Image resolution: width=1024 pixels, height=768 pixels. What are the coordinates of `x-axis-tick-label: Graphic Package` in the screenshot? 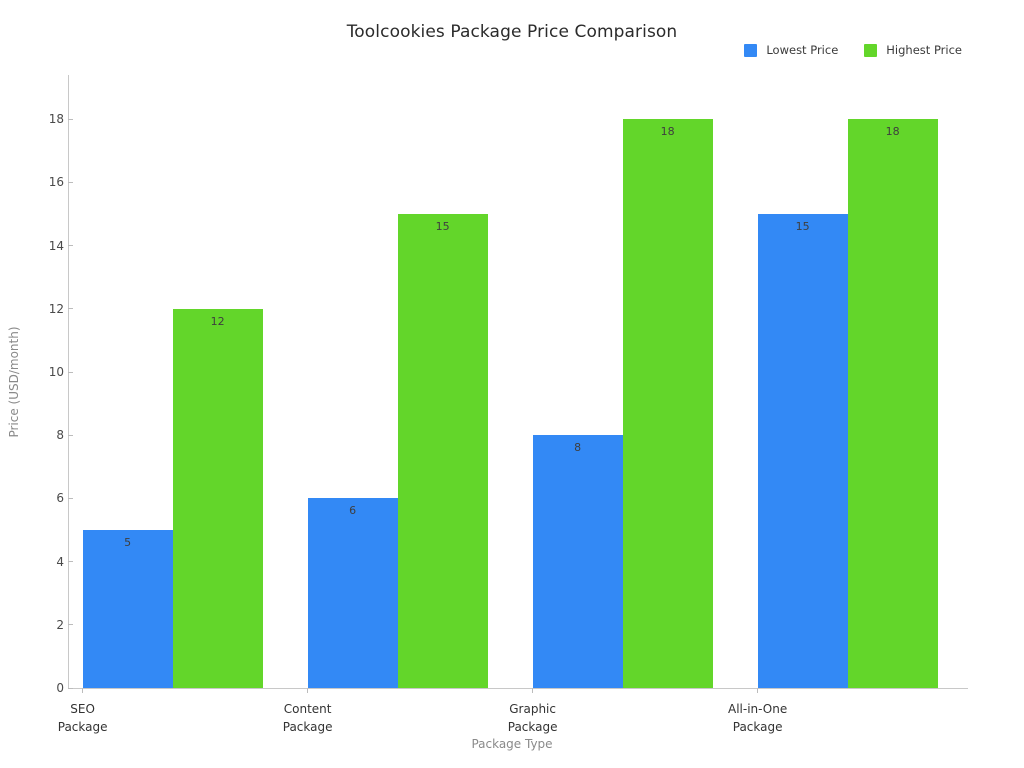 It's located at (532, 718).